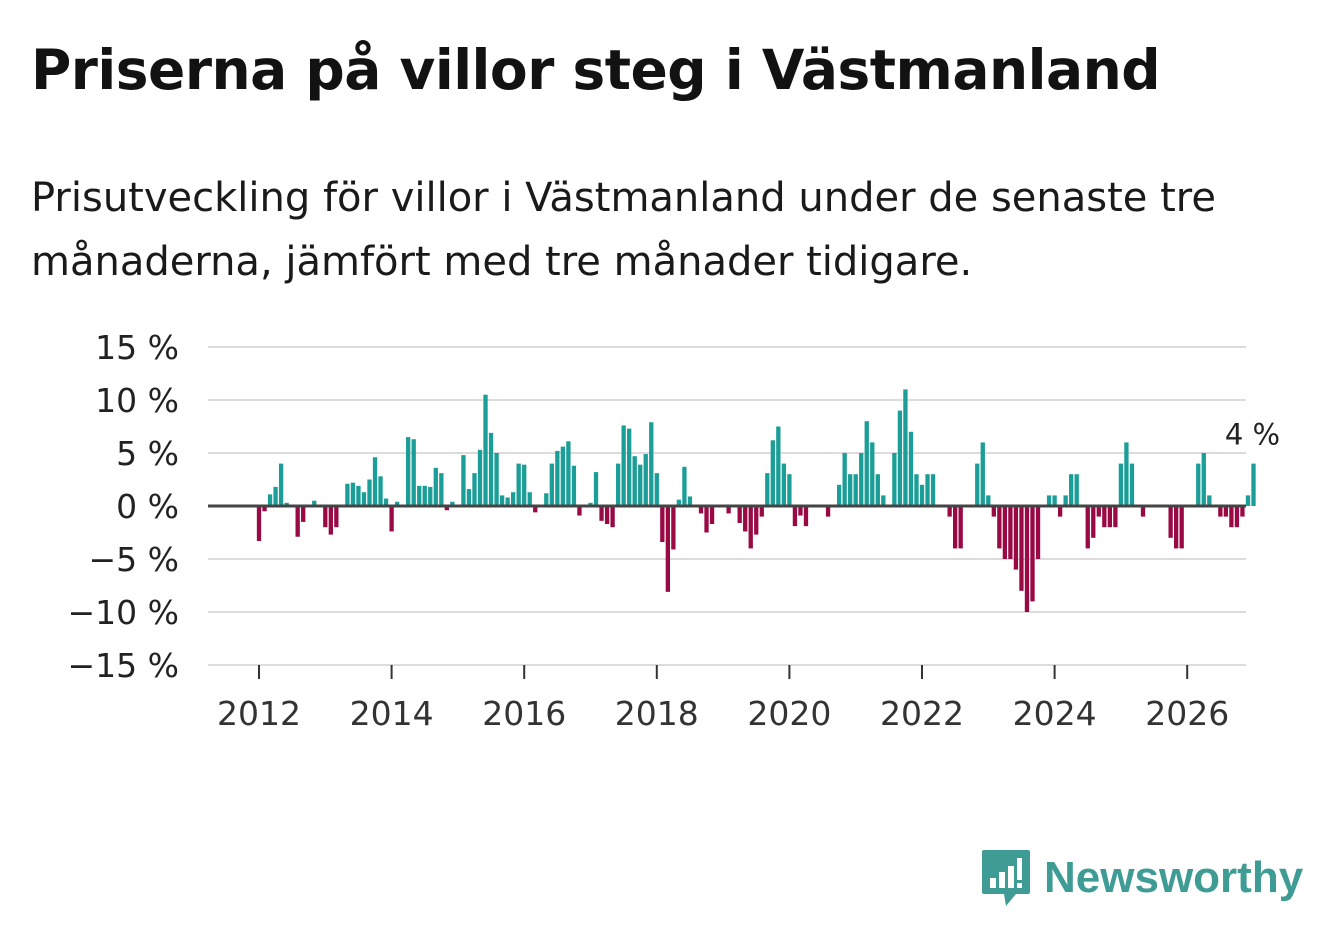  I want to click on x-tick-label: 2014, so click(392, 713).